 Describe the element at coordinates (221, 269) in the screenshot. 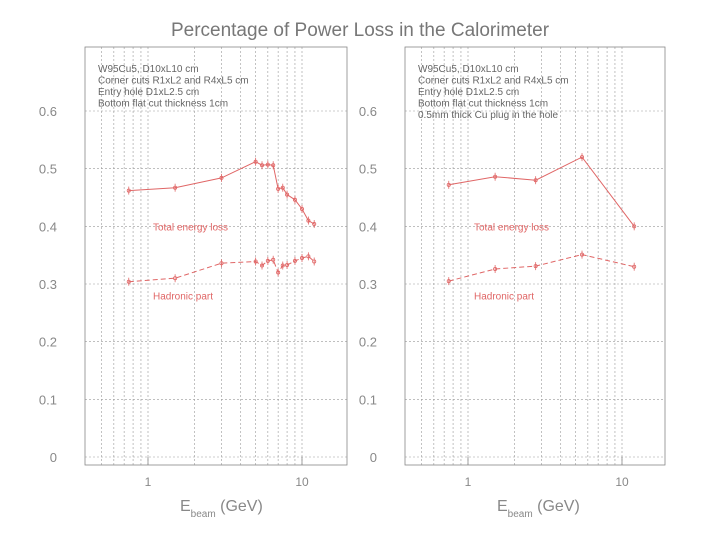

I see `series-line-hadronic` at that location.